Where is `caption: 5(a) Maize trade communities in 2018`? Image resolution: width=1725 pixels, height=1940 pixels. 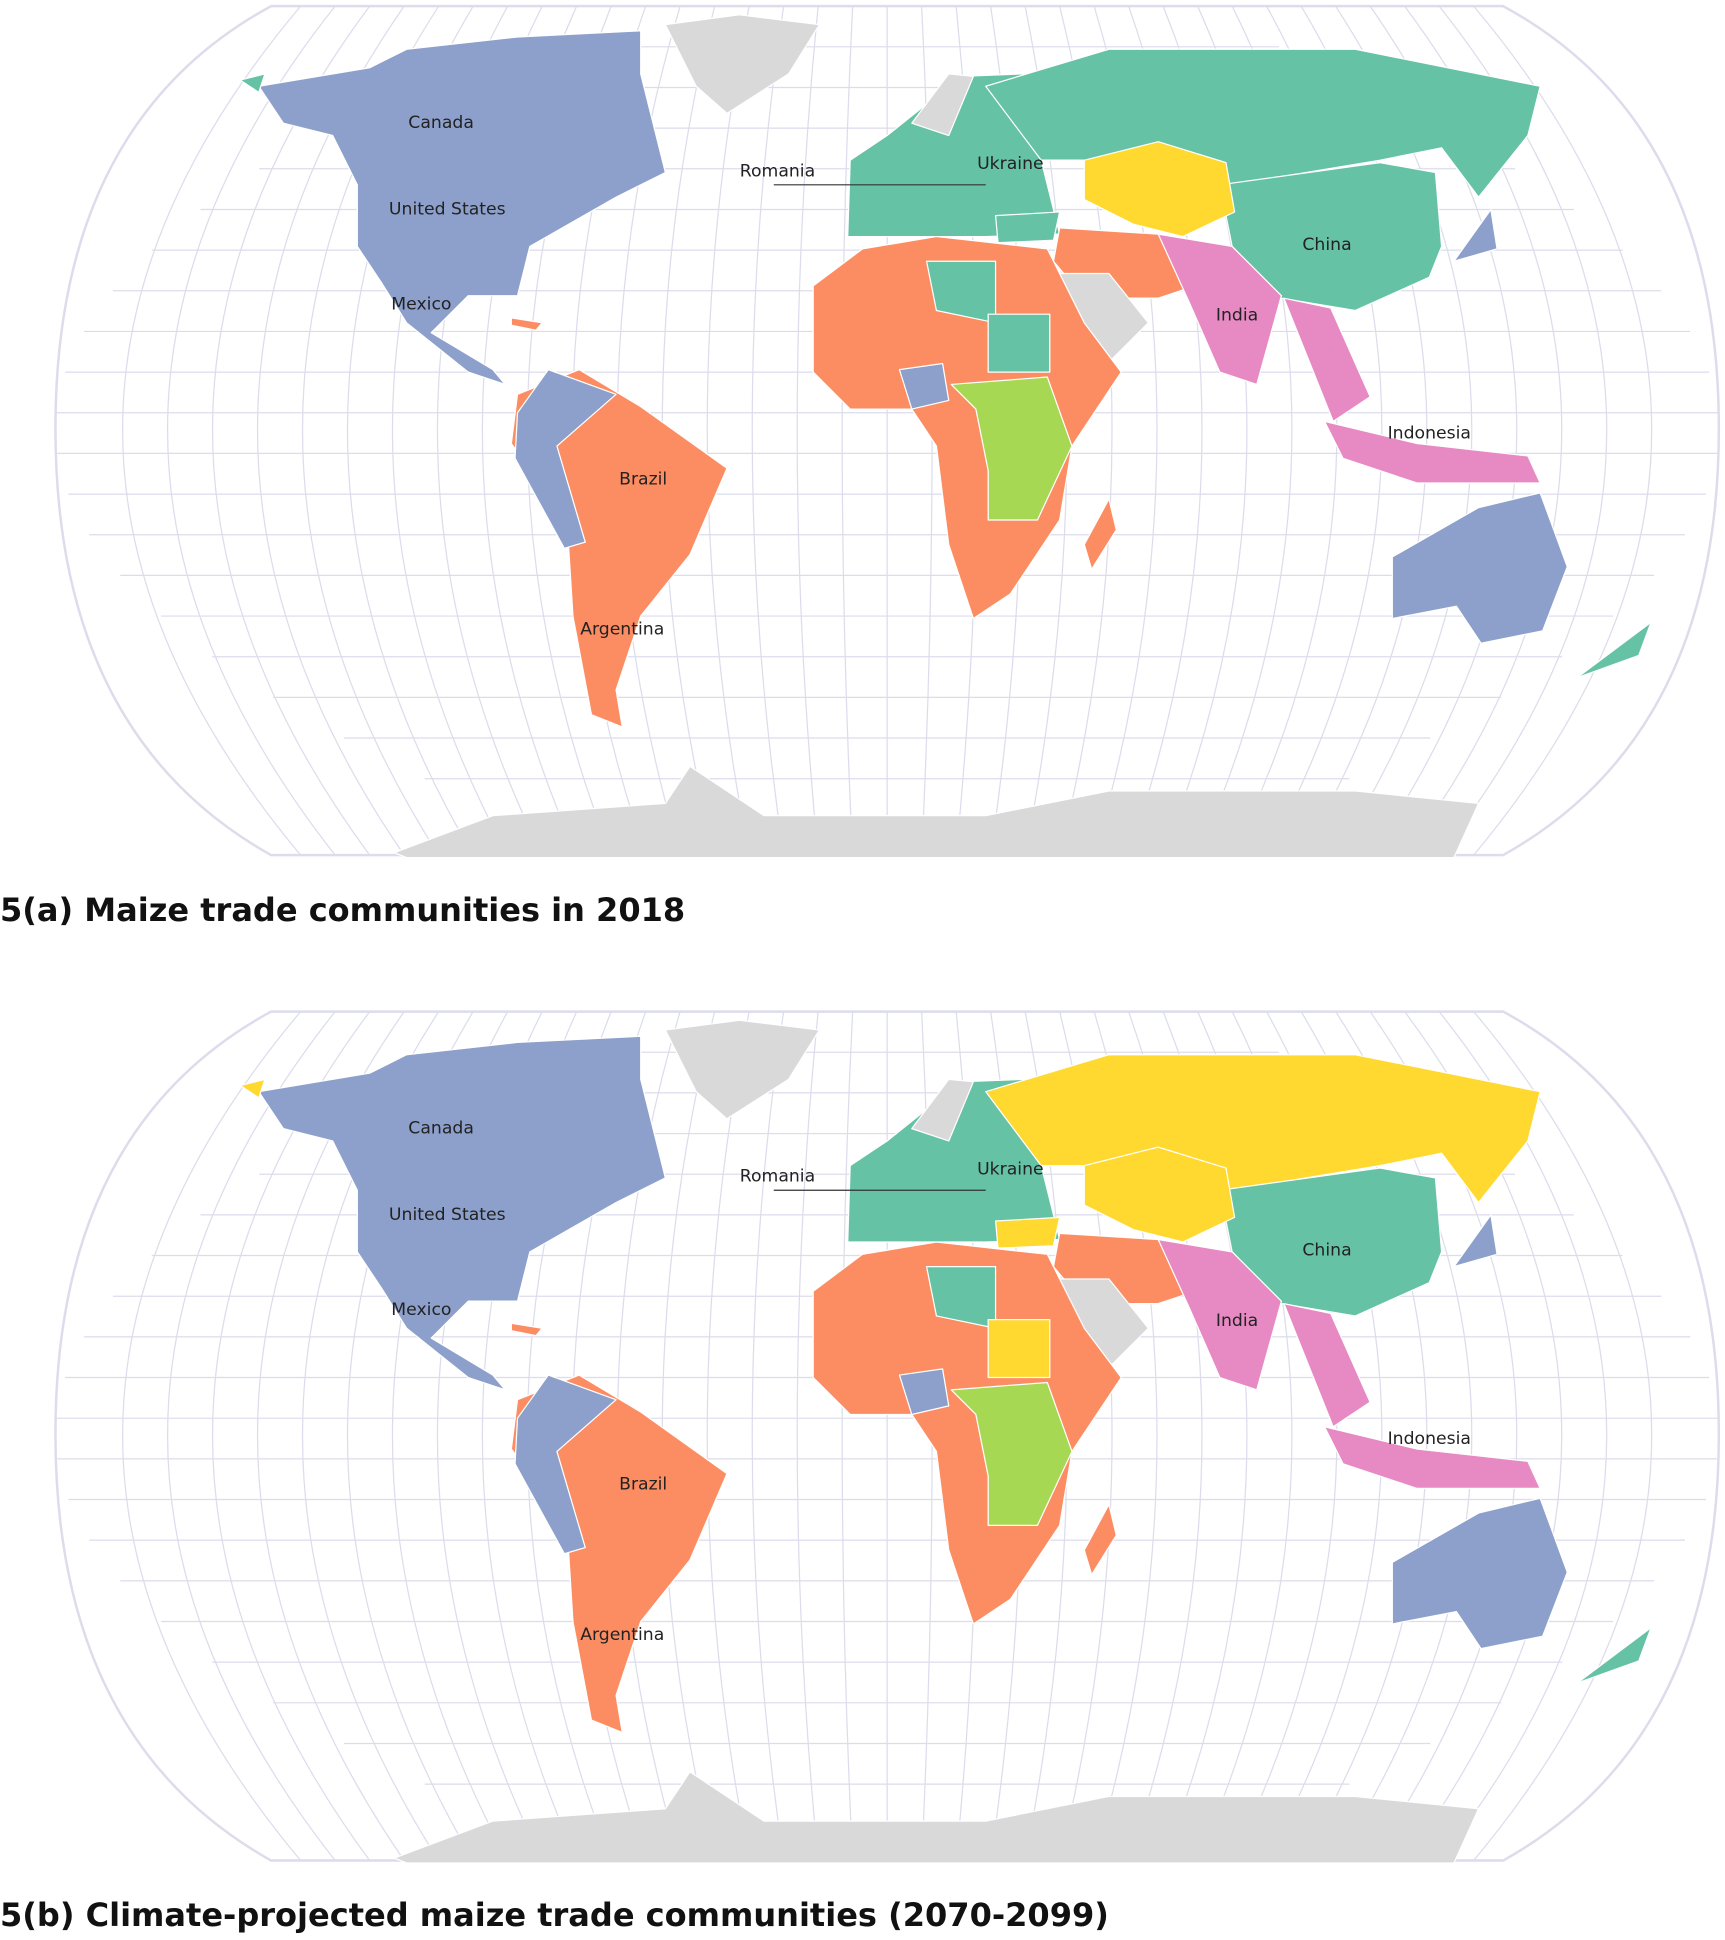 caption: 5(a) Maize trade communities in 2018 is located at coordinates (342, 910).